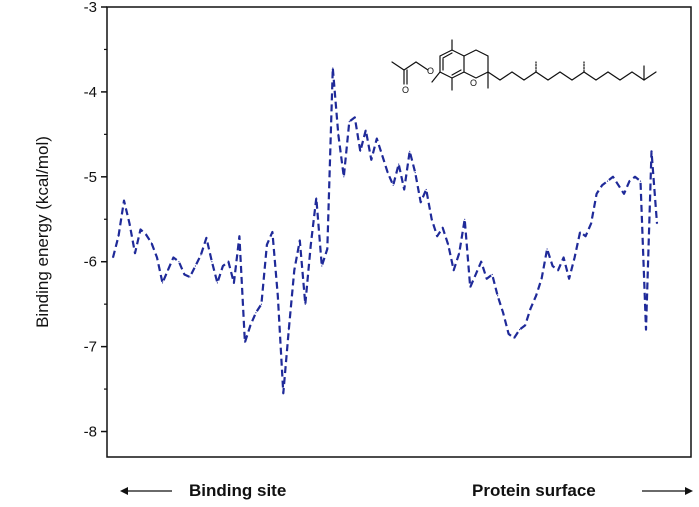  I want to click on y-axis-title: Binding energy (kcal/mol), so click(42, 232).